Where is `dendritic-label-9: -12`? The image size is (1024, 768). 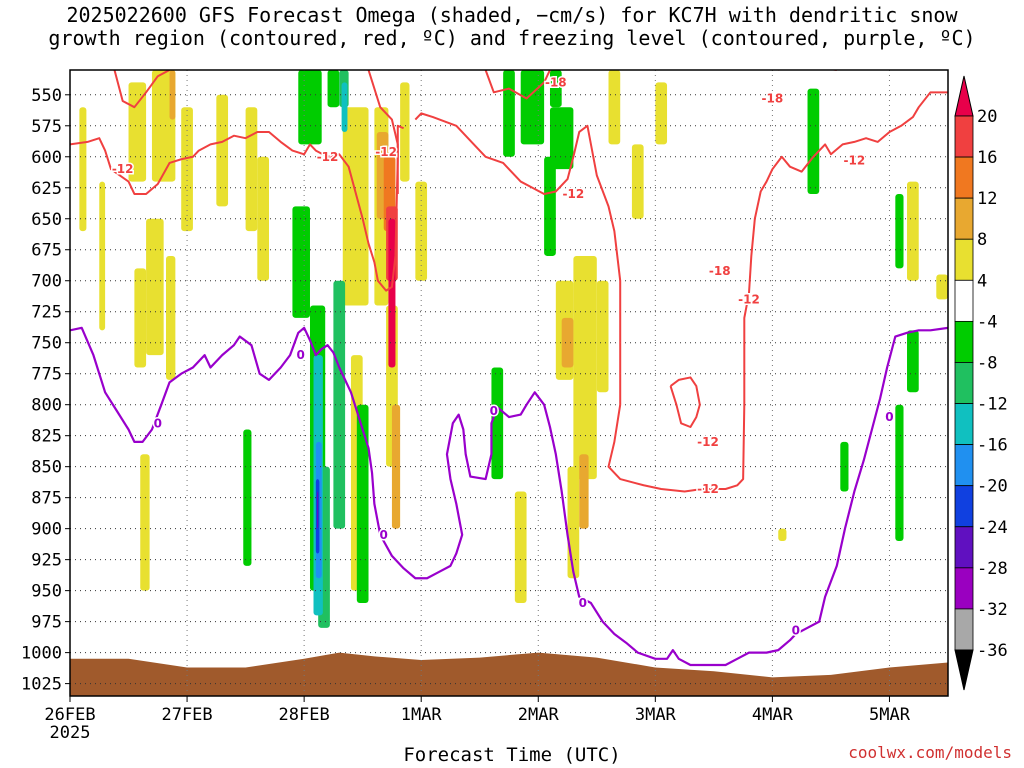 dendritic-label-9: -12 is located at coordinates (708, 442).